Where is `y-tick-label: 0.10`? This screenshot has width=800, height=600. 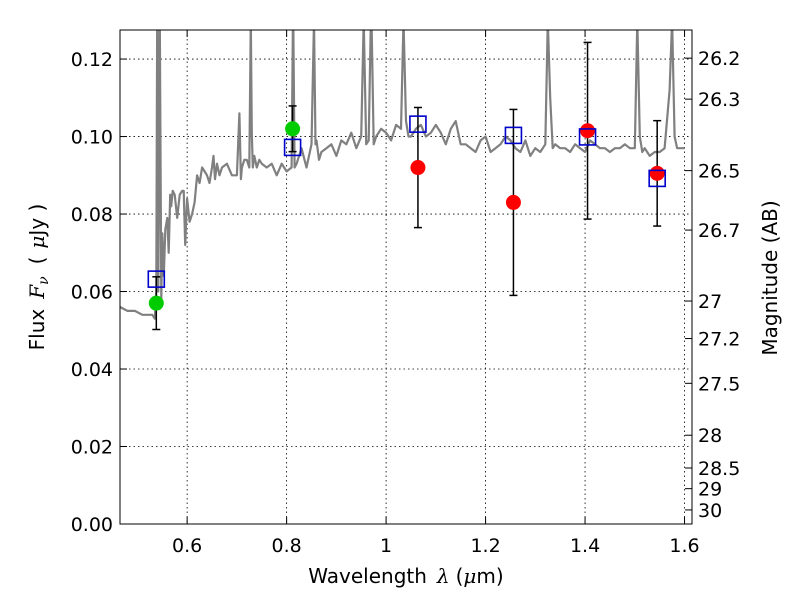
y-tick-label: 0.10 is located at coordinates (92, 138).